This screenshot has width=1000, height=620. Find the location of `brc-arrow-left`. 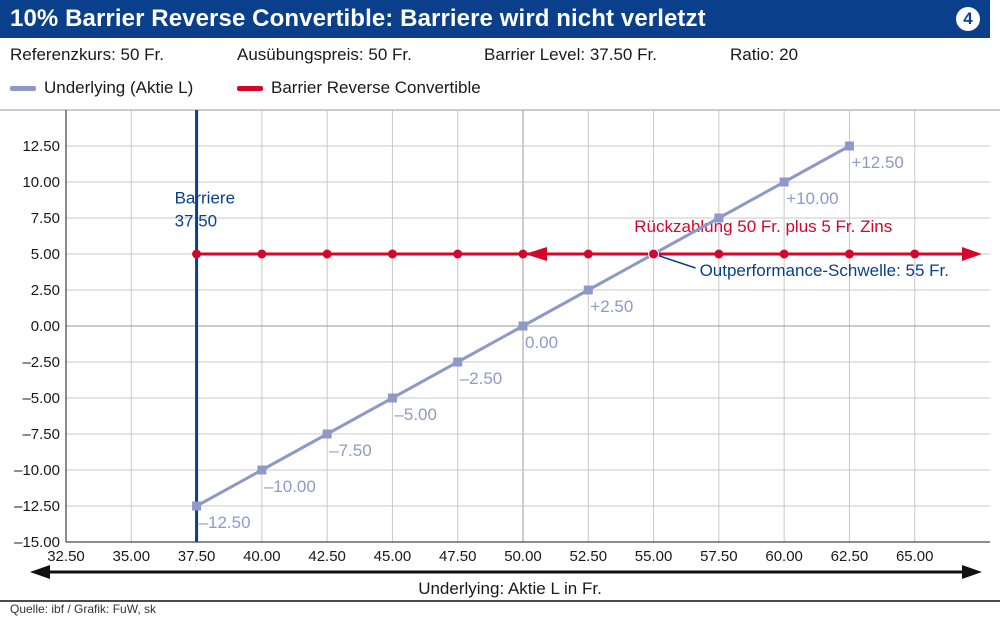

brc-arrow-left is located at coordinates (536, 254).